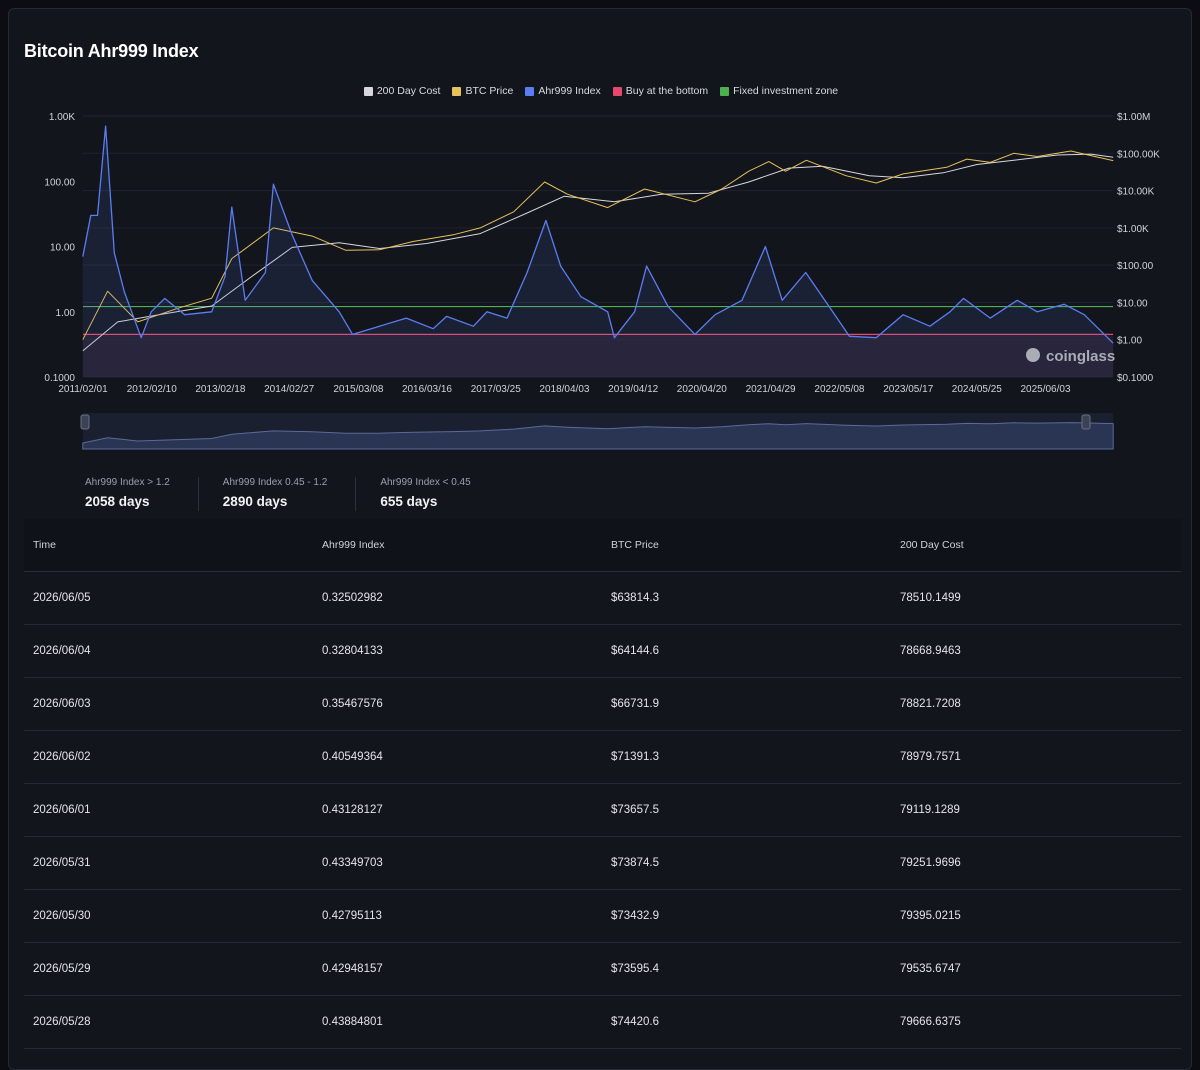 The height and width of the screenshot is (1070, 1200). Describe the element at coordinates (1045, 389) in the screenshot. I see `x-tick-label: 2025/06/03` at that location.